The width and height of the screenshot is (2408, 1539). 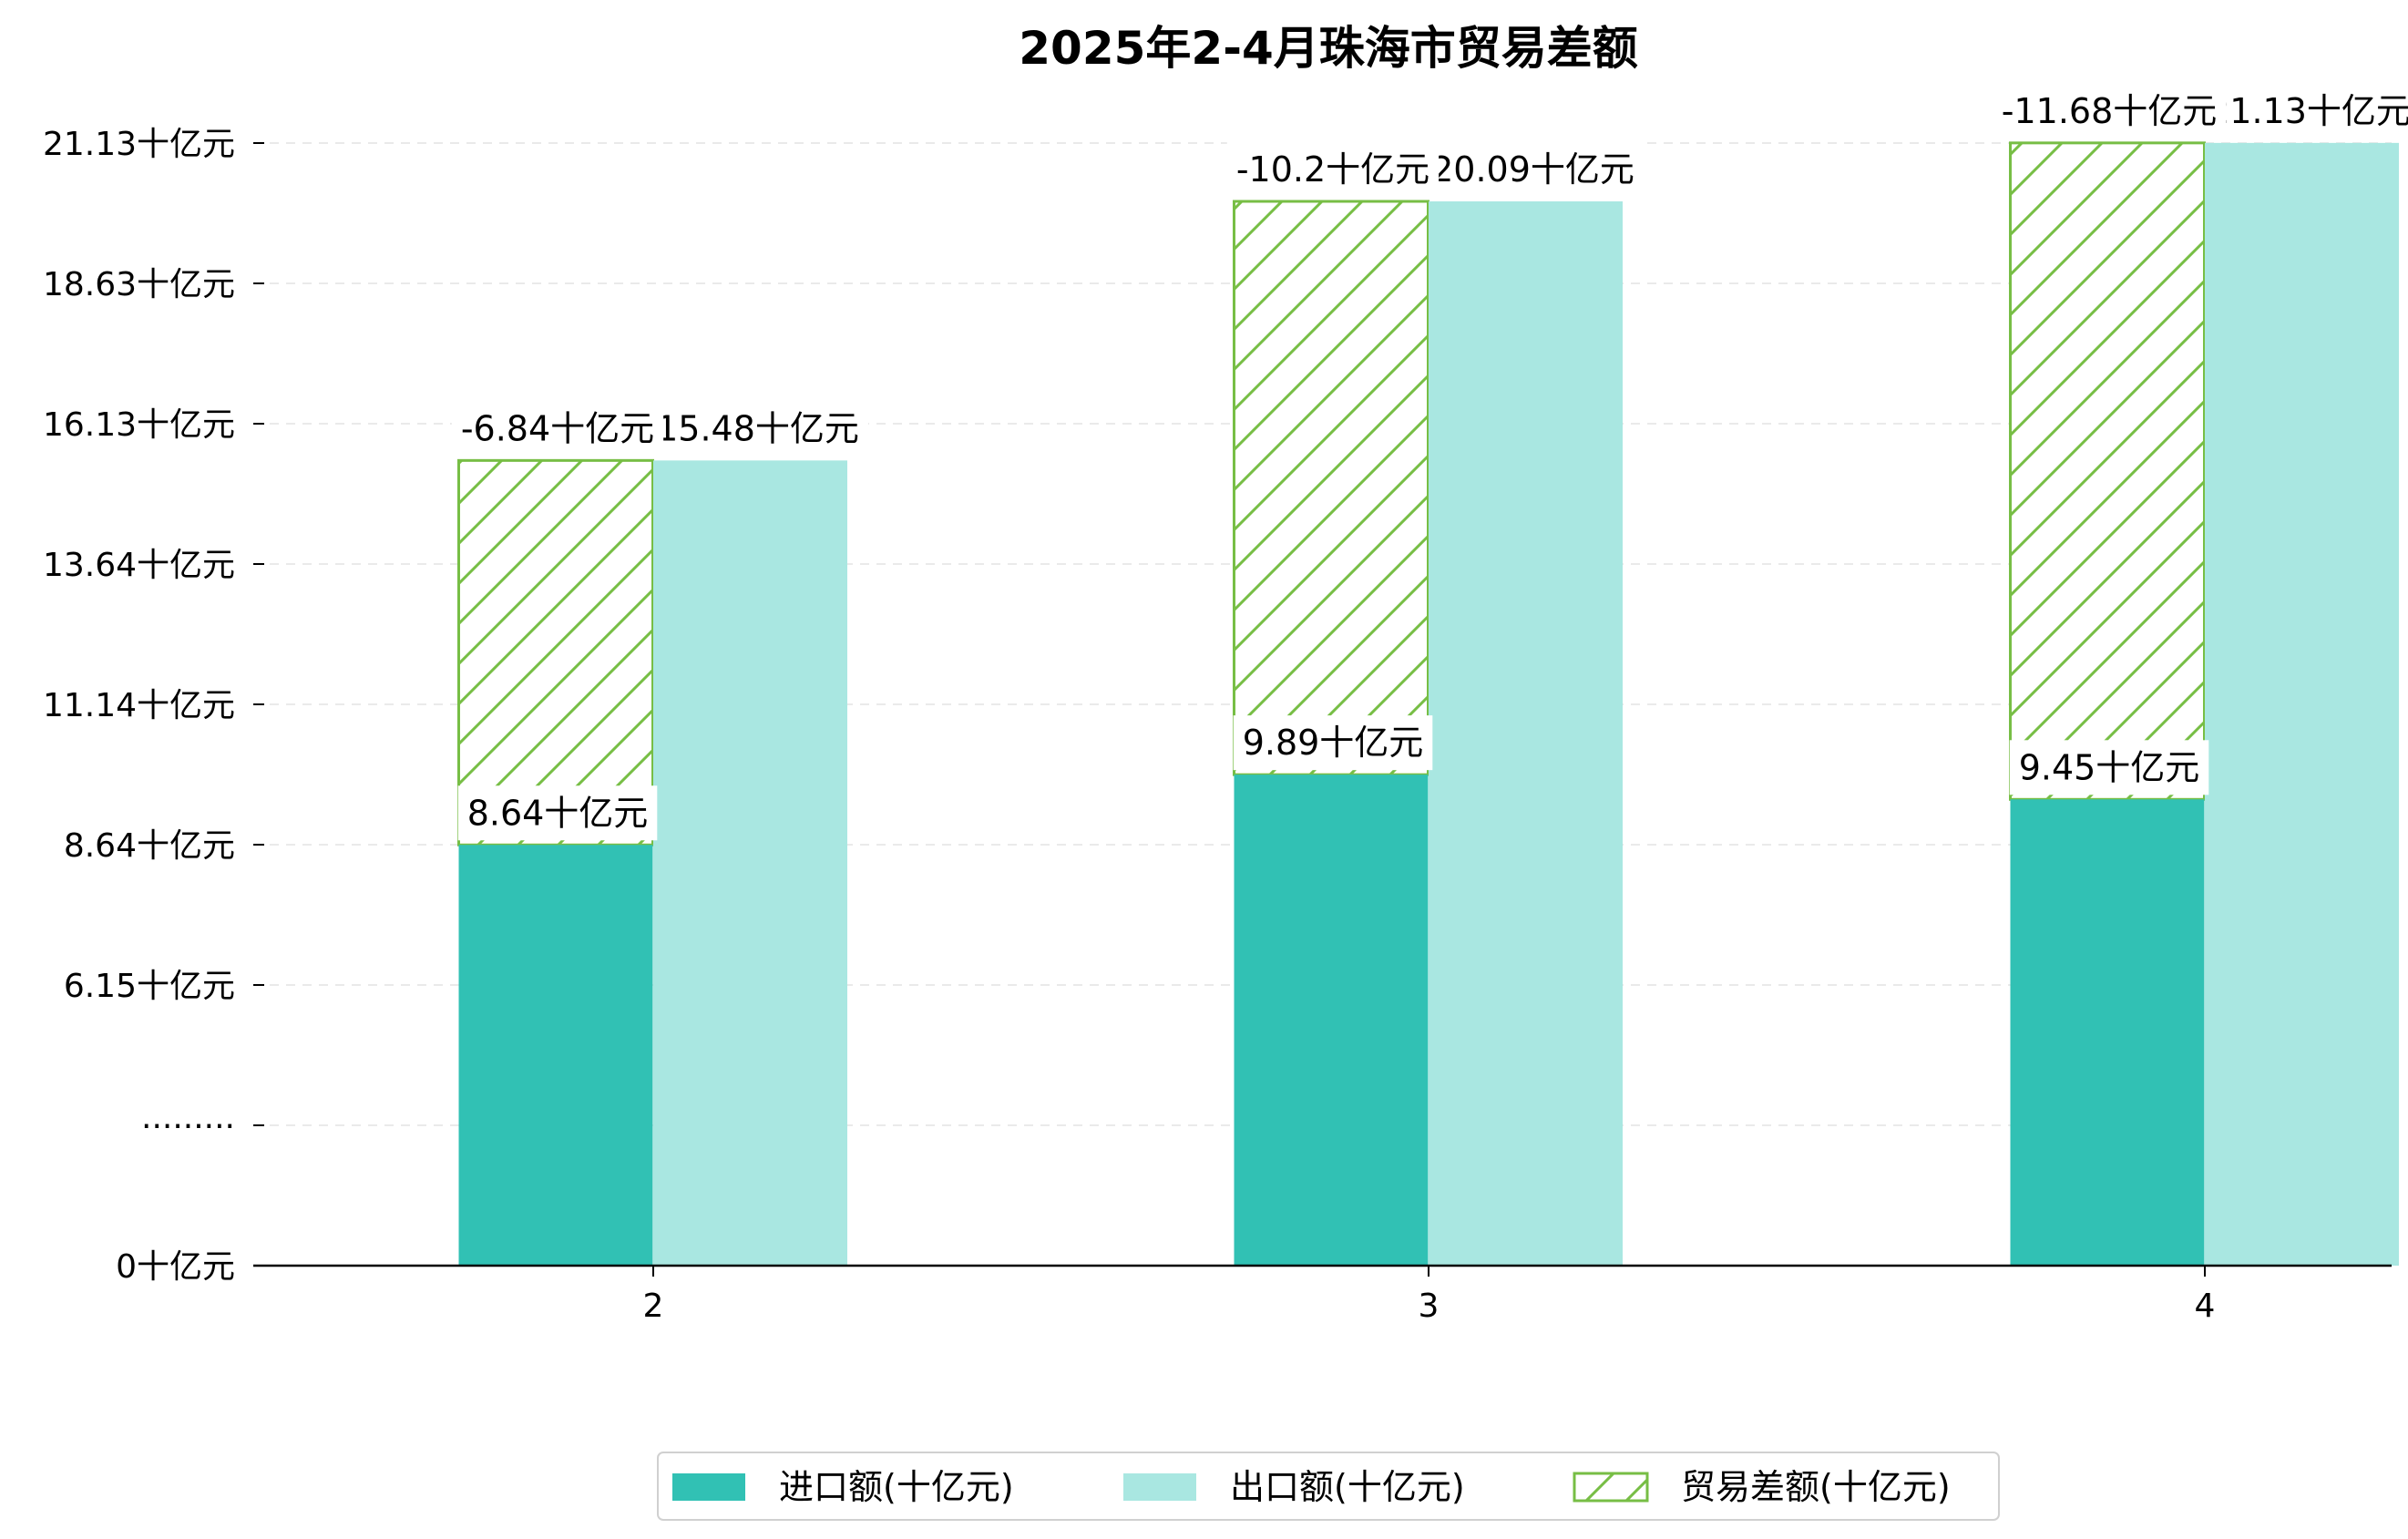 I want to click on y-tick-label: 0十亿元, so click(x=176, y=1267).